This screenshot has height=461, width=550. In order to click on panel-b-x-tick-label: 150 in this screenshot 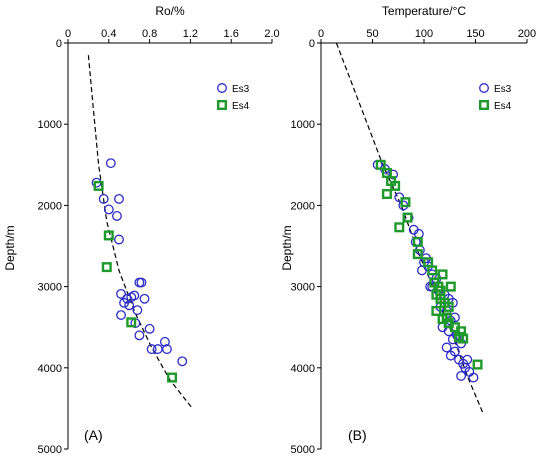, I will do `click(475, 34)`.